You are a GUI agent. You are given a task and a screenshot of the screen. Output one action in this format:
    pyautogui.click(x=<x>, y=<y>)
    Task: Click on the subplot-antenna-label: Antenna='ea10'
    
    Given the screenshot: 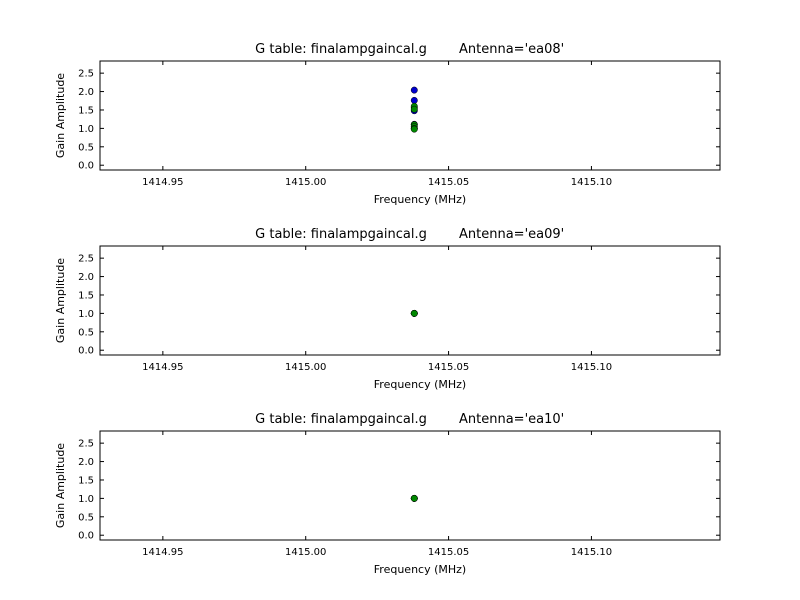 What is the action you would take?
    pyautogui.click(x=511, y=419)
    